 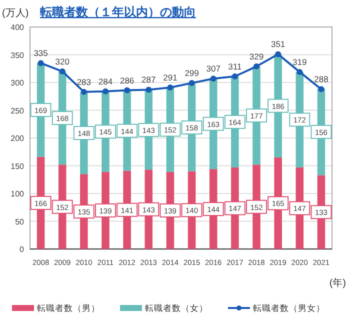 I want to click on y-tick-label: 200, so click(x=17, y=138).